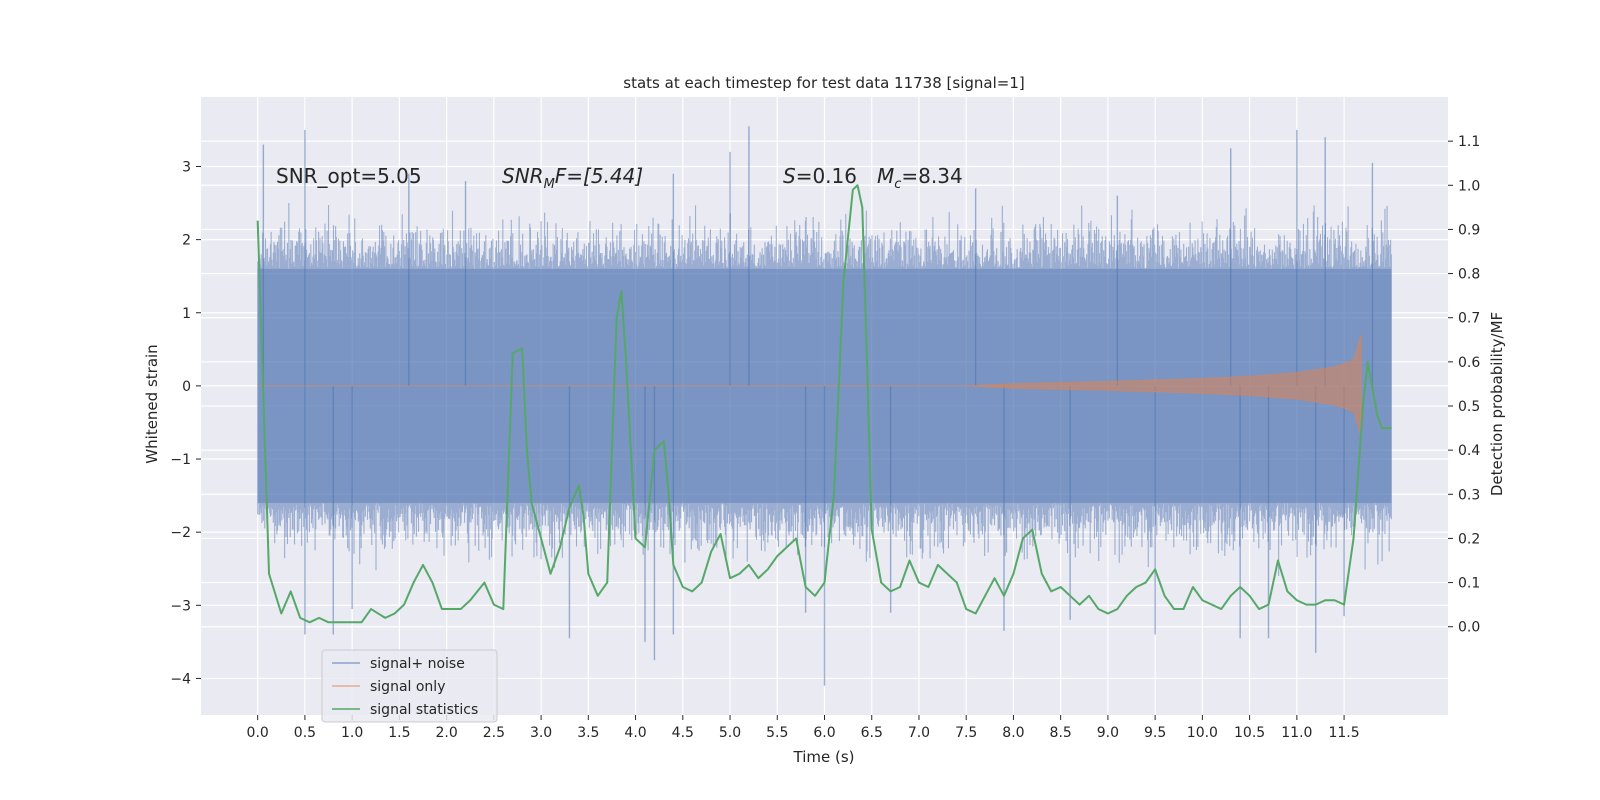 The image size is (1600, 800). What do you see at coordinates (809, 386) in the screenshot?
I see `series-signal-only` at bounding box center [809, 386].